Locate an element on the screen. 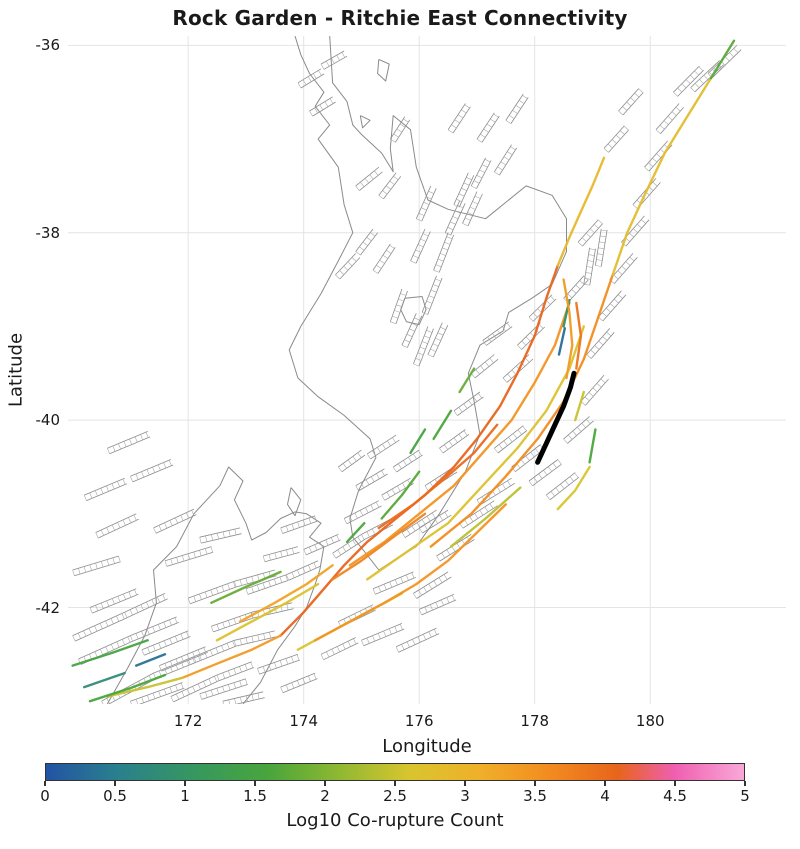  colorbar-tick-label: 2 is located at coordinates (325, 796).